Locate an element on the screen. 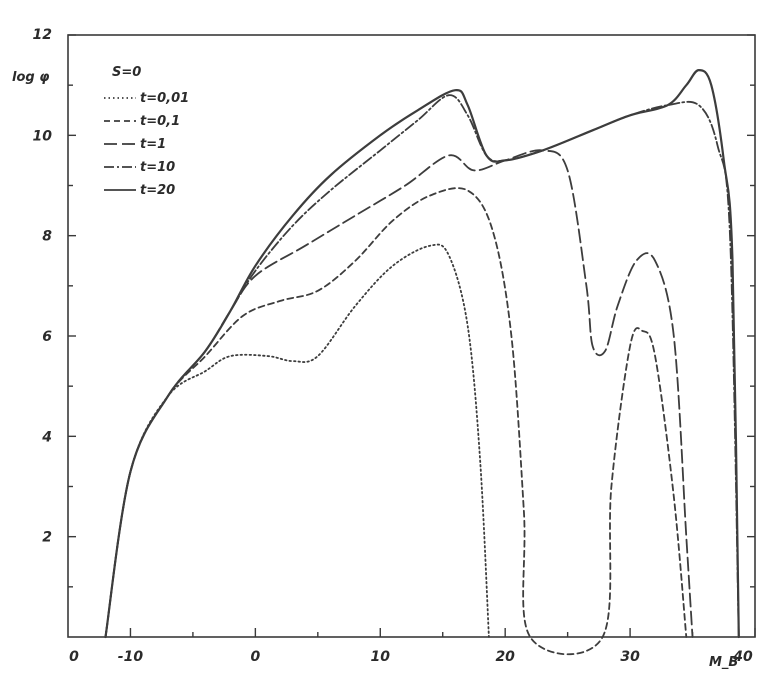 The width and height of the screenshot is (771, 681). x-tick-label: 20 is located at coordinates (505, 657).